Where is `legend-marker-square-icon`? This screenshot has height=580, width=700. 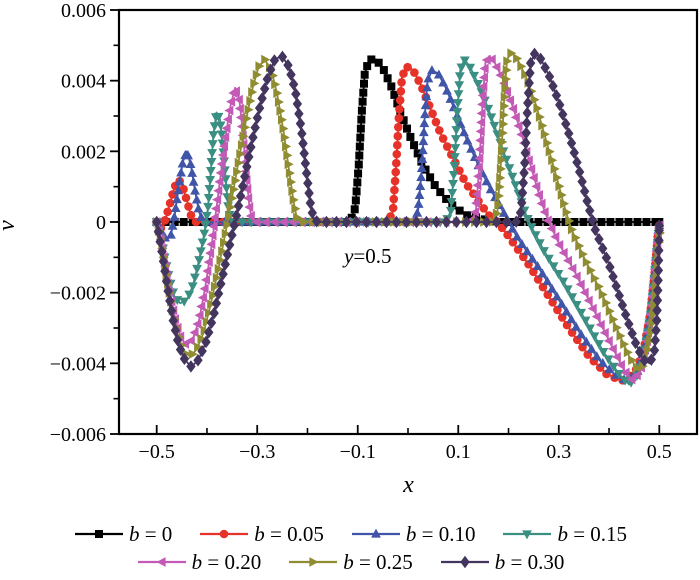
legend-marker-square-icon is located at coordinates (98, 534).